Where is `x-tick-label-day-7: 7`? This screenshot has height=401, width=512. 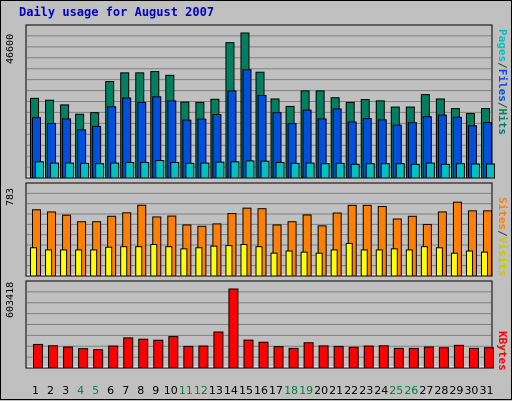
x-tick-label-day-7: 7 is located at coordinates (125, 390).